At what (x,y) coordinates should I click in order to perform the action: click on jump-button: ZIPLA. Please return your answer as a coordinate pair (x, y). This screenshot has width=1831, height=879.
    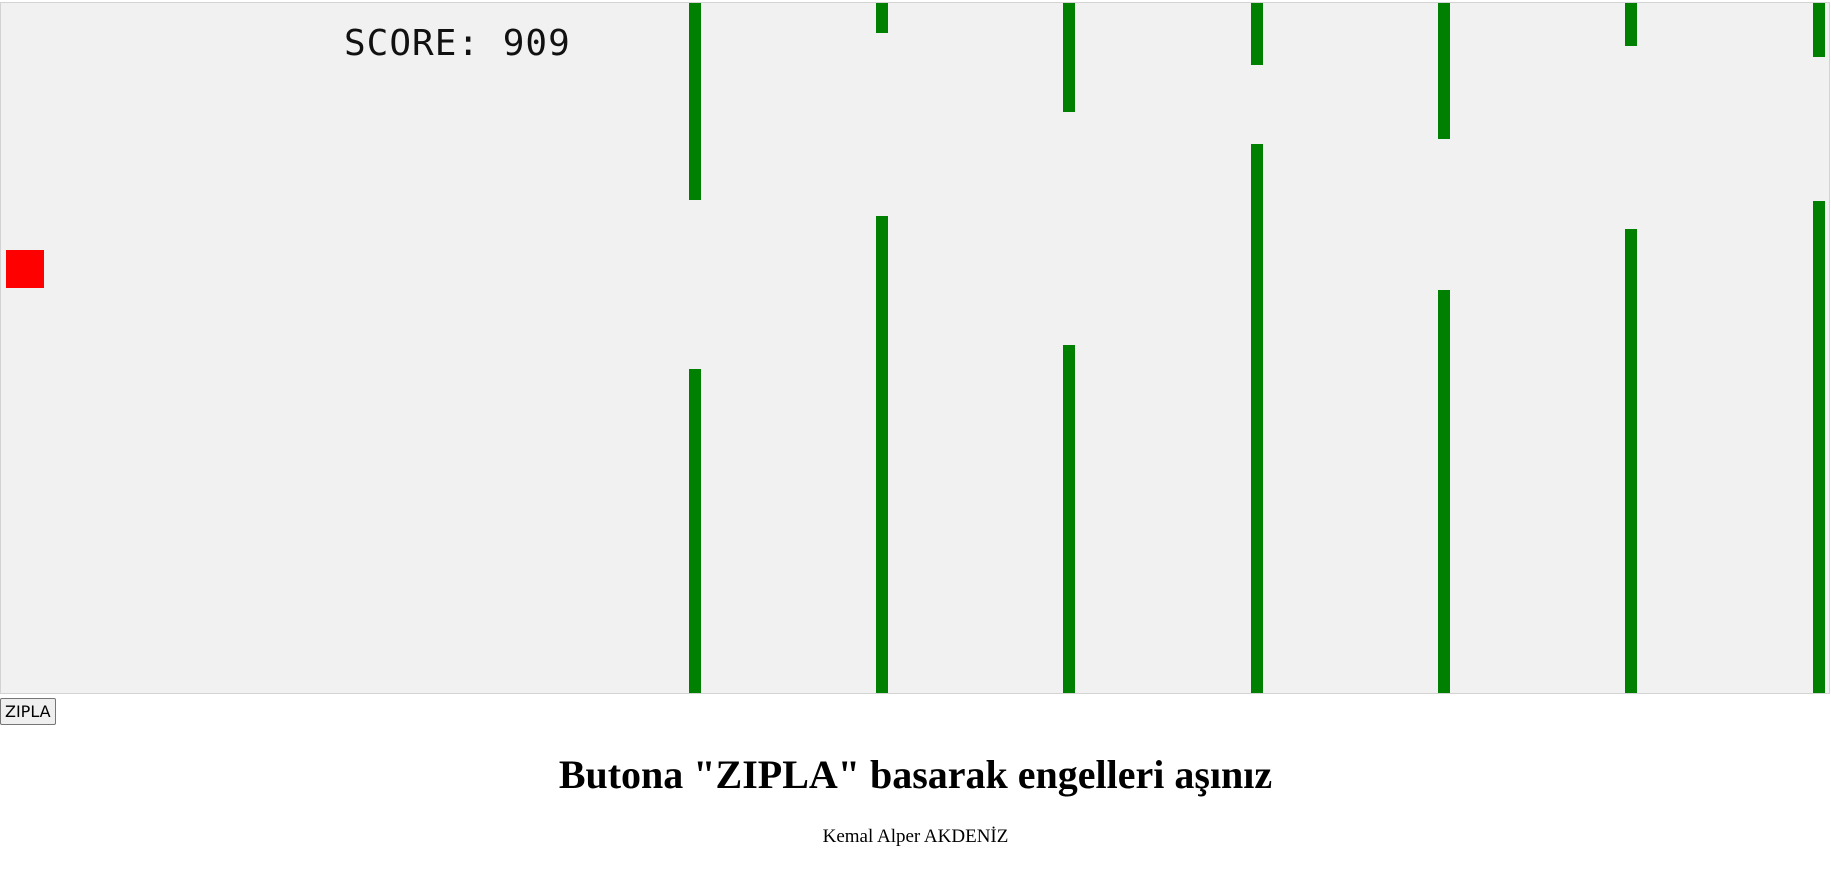
    Looking at the image, I should click on (28, 711).